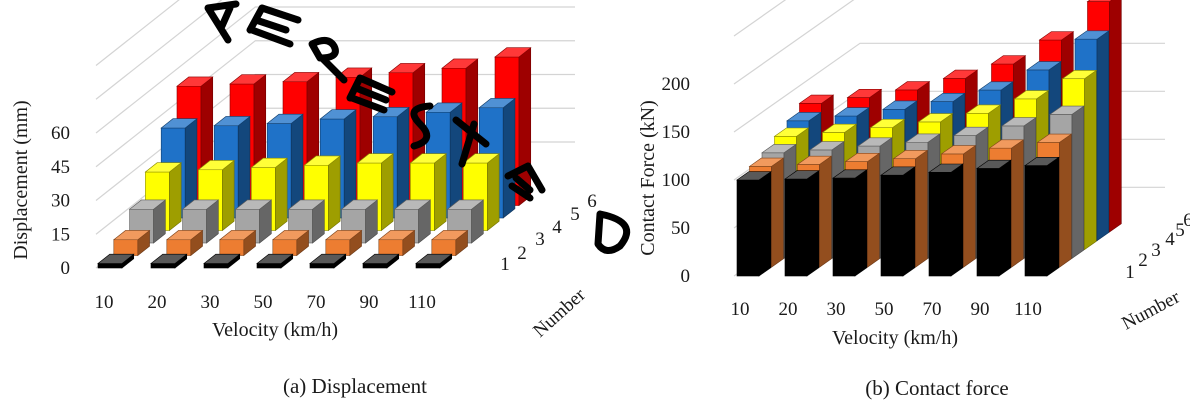  What do you see at coordinates (60, 167) in the screenshot?
I see `y-tick-label: 45` at bounding box center [60, 167].